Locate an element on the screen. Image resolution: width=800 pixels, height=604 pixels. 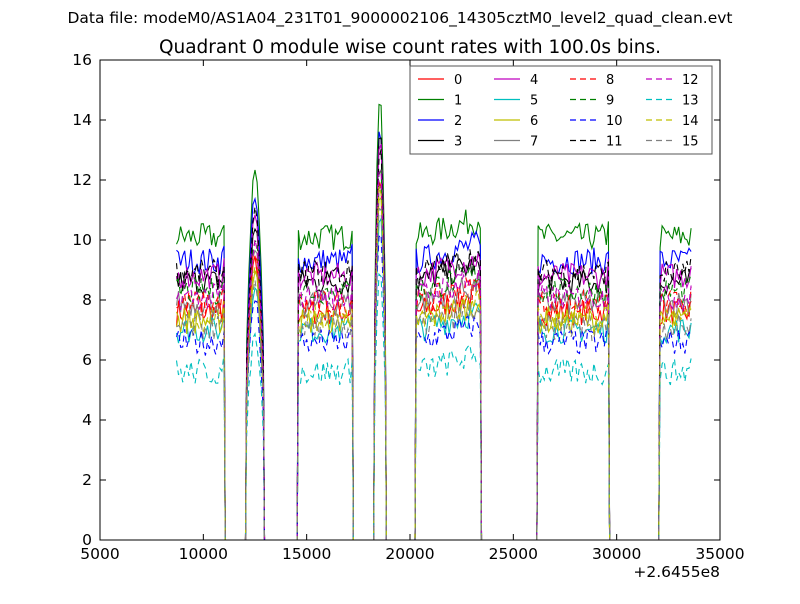
y-tick-label: 16 is located at coordinates (82, 60).